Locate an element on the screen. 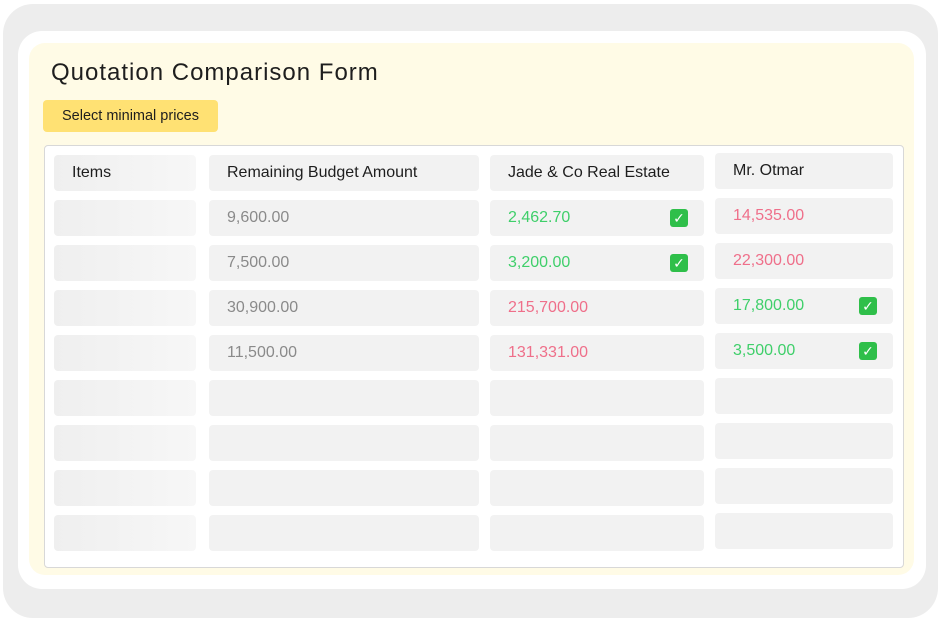 Image resolution: width=939 pixels, height=620 pixels. row-7-vendor1-cell is located at coordinates (597, 488).